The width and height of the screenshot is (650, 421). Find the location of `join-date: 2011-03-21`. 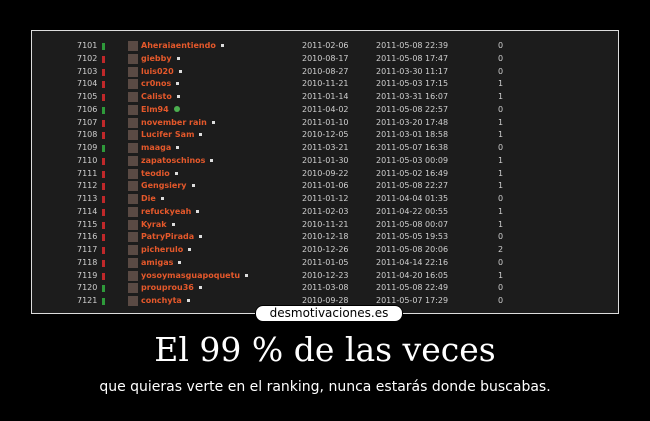

join-date: 2011-03-21 is located at coordinates (325, 147).